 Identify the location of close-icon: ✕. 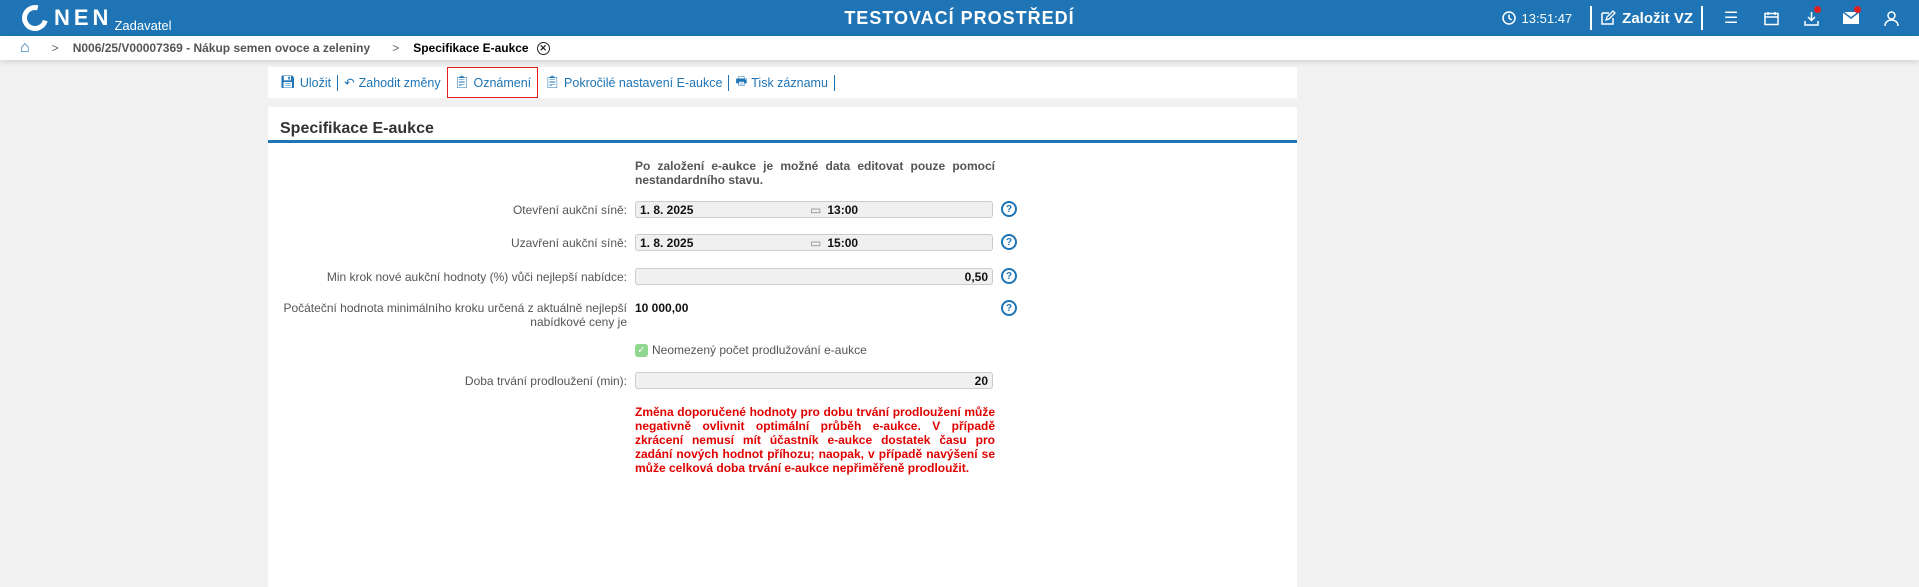
(543, 48).